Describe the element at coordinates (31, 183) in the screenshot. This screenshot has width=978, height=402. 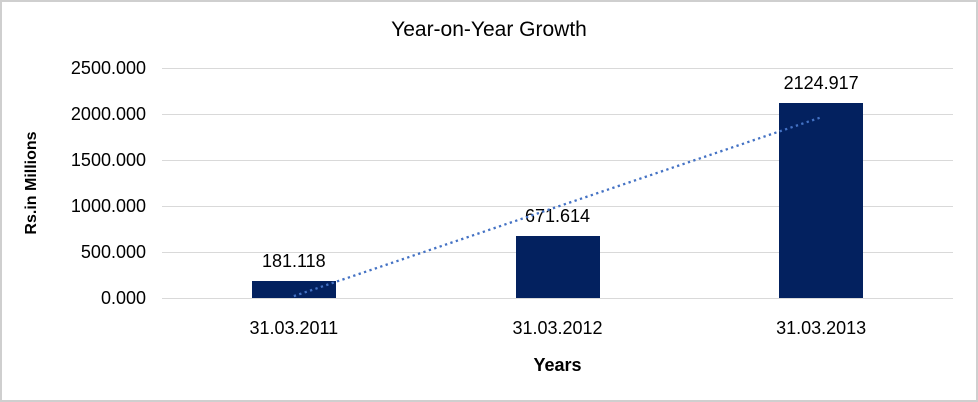
I see `y-axis-title: Rs.in Millions` at that location.